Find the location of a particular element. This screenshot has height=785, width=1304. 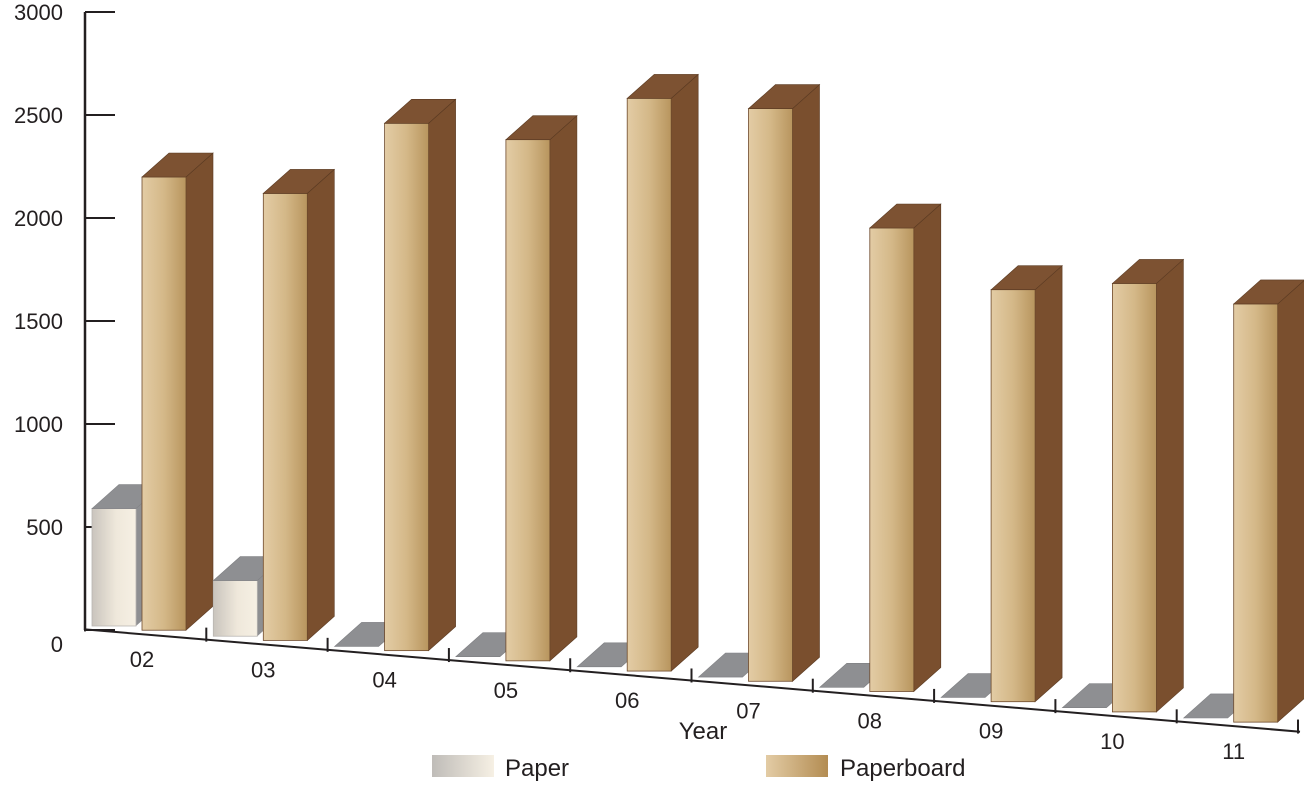

x-tick-label: 07 is located at coordinates (748, 710).